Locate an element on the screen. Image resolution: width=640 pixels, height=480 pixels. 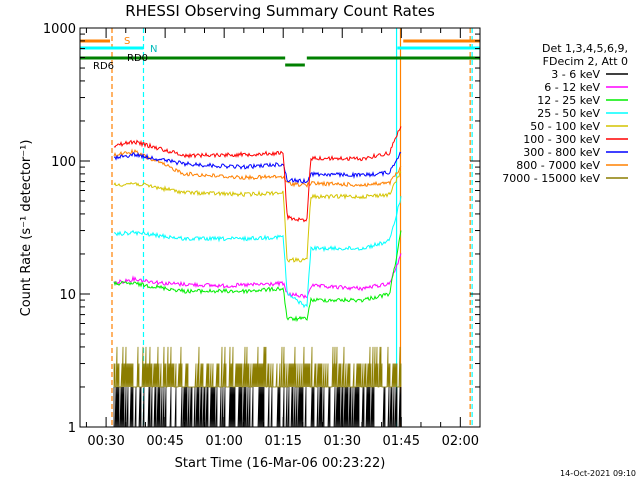
x-tick-label: 01:45 is located at coordinates (401, 441).